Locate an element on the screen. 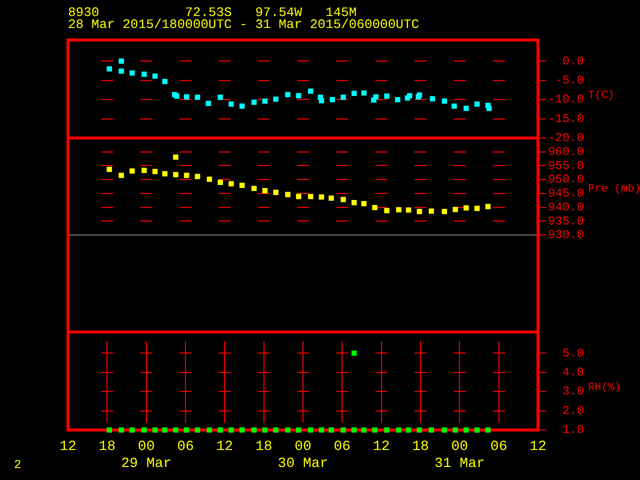 The width and height of the screenshot is (640, 480). y-axis-title: Pre (mb) is located at coordinates (614, 189).